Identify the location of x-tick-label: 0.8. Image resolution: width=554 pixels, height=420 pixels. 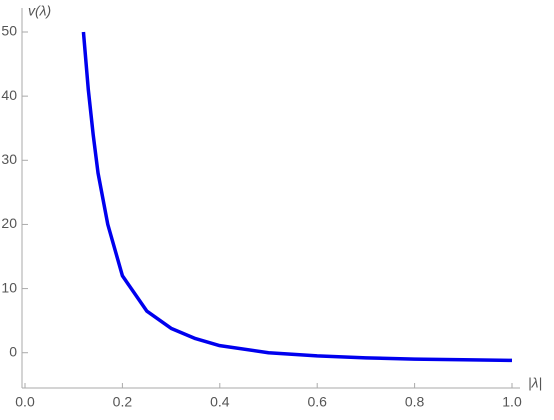
(415, 402).